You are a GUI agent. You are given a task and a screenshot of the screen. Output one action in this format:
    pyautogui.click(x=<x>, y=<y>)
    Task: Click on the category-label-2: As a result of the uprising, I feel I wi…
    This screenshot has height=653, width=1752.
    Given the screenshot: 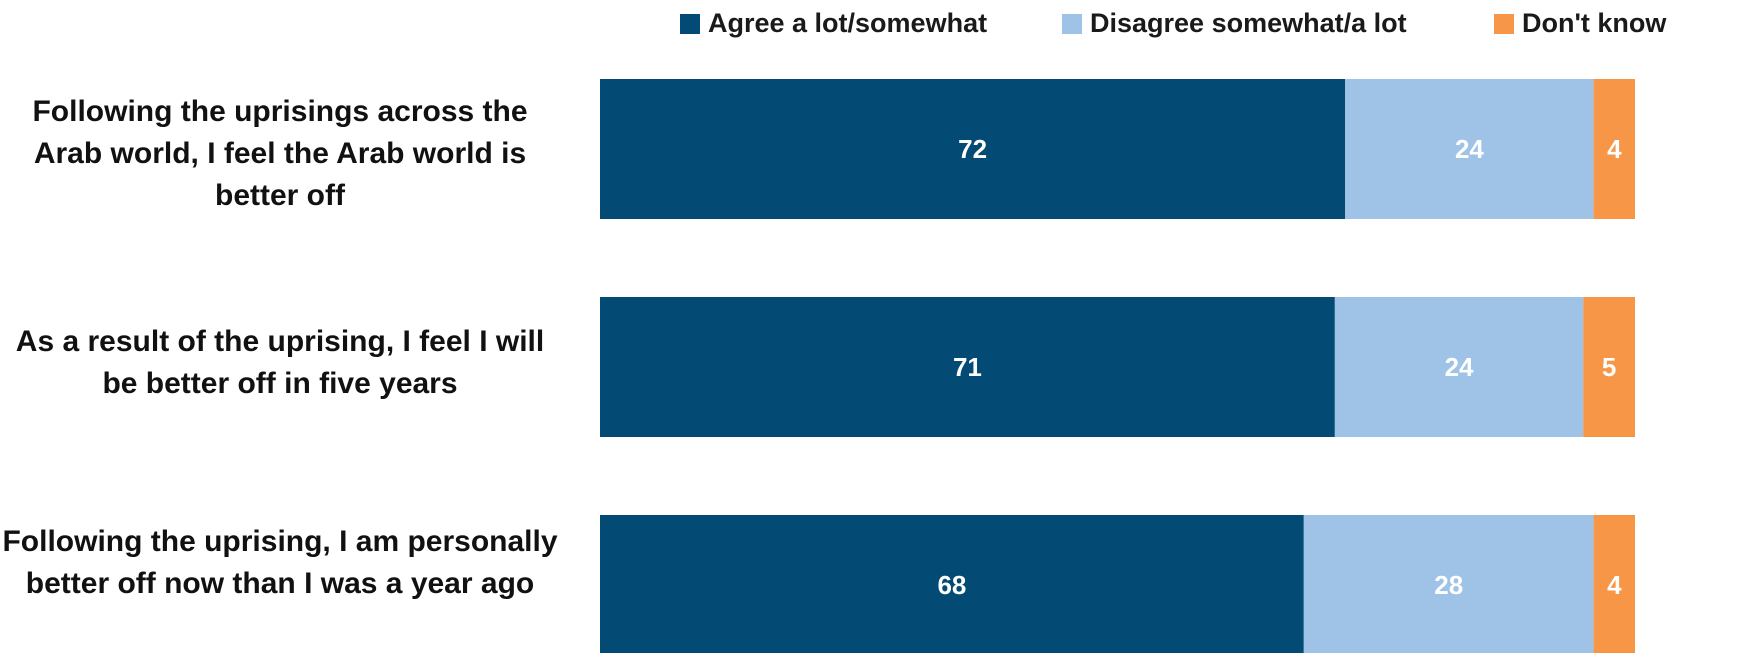 What is the action you would take?
    pyautogui.click(x=280, y=362)
    